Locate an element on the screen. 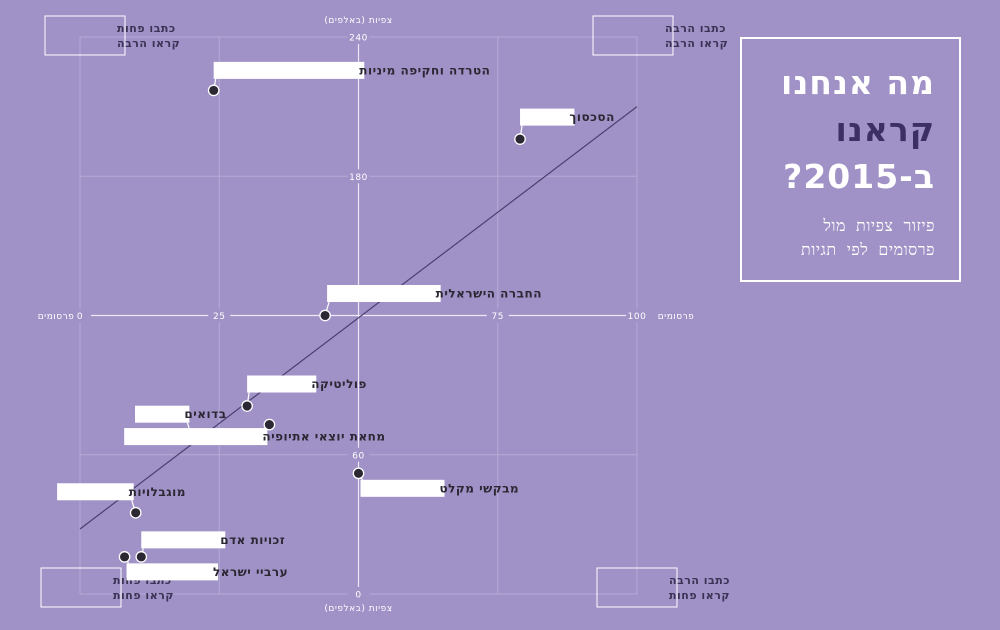 The height and width of the screenshot is (630, 1000). data-point-group: מוגבלויות is located at coordinates (121, 501).